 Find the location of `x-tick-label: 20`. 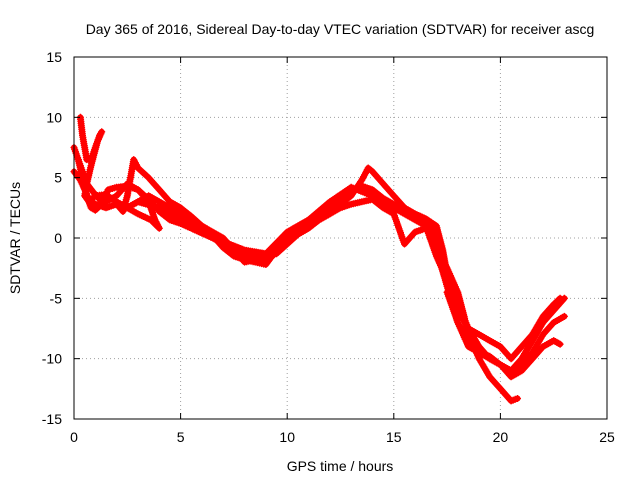

x-tick-label: 20 is located at coordinates (501, 437).